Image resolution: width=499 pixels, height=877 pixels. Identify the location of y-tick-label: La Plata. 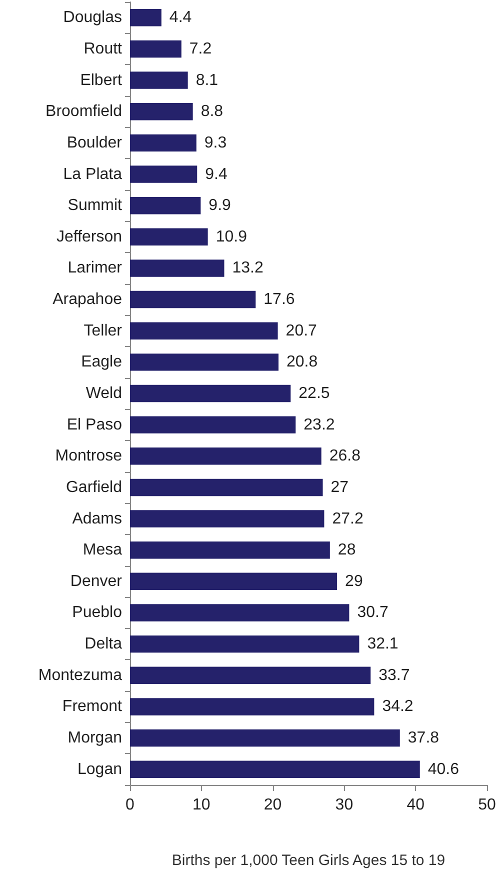
(92, 174).